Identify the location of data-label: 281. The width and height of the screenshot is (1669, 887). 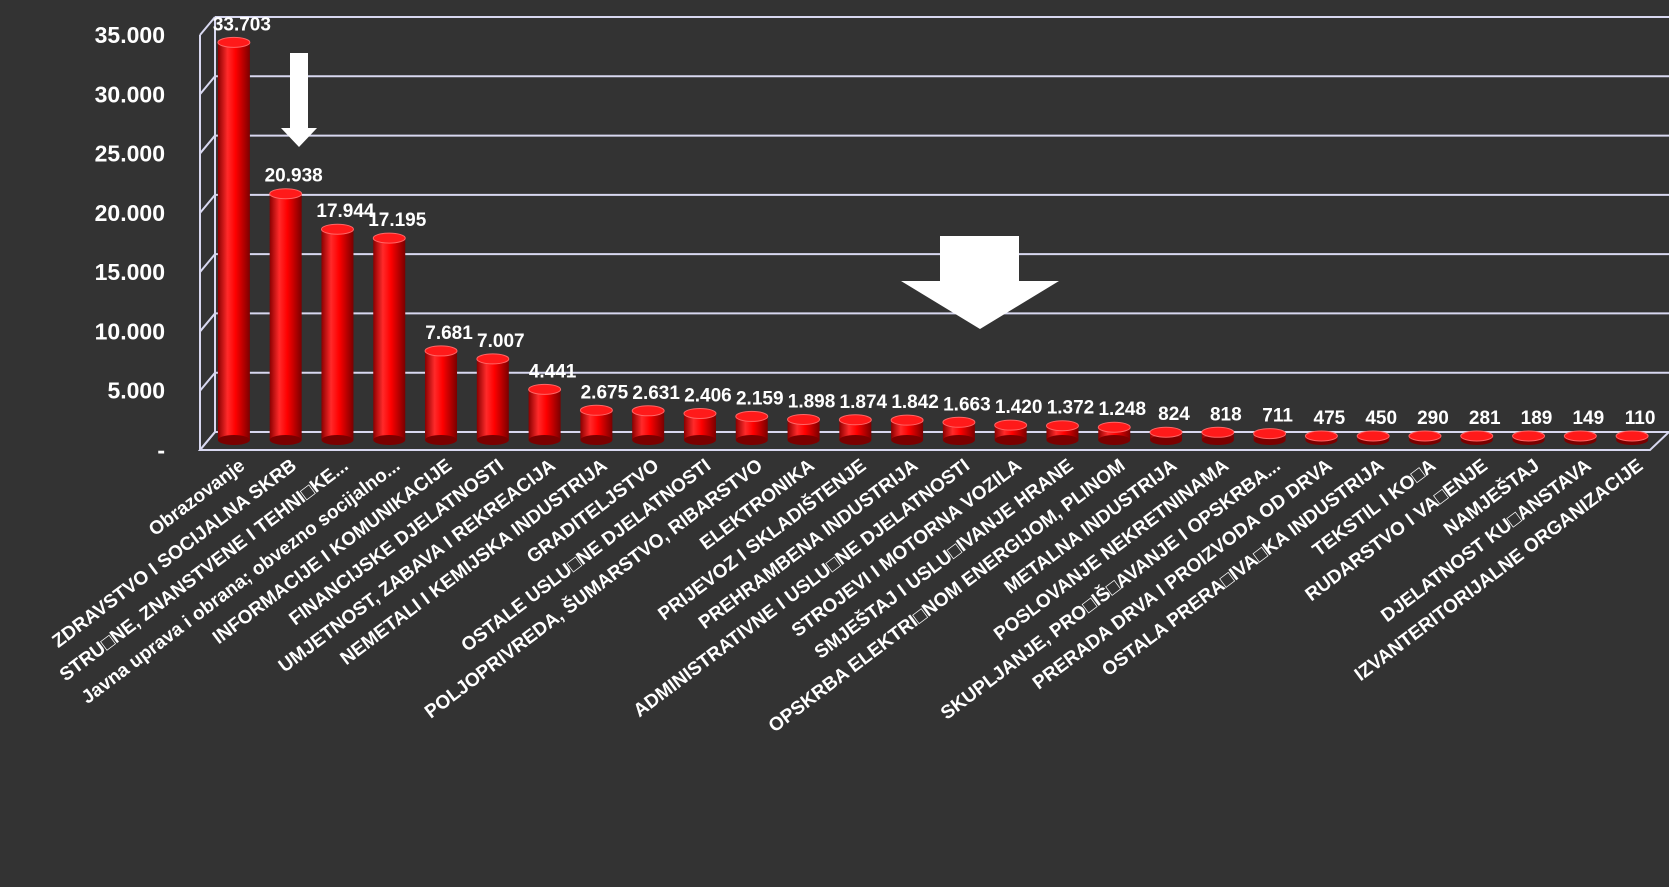
(1485, 418).